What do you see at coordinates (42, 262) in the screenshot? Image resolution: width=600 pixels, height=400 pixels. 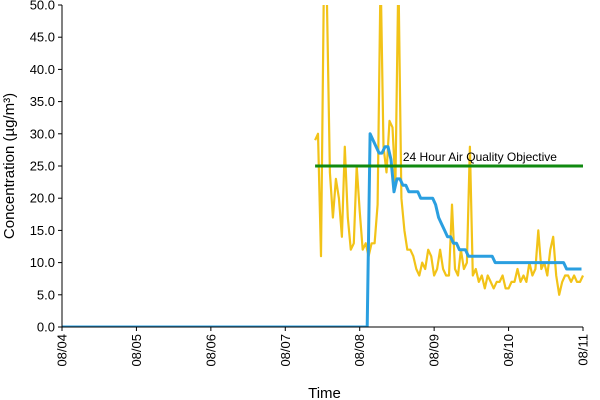 I see `y-tick-label: 10.0` at bounding box center [42, 262].